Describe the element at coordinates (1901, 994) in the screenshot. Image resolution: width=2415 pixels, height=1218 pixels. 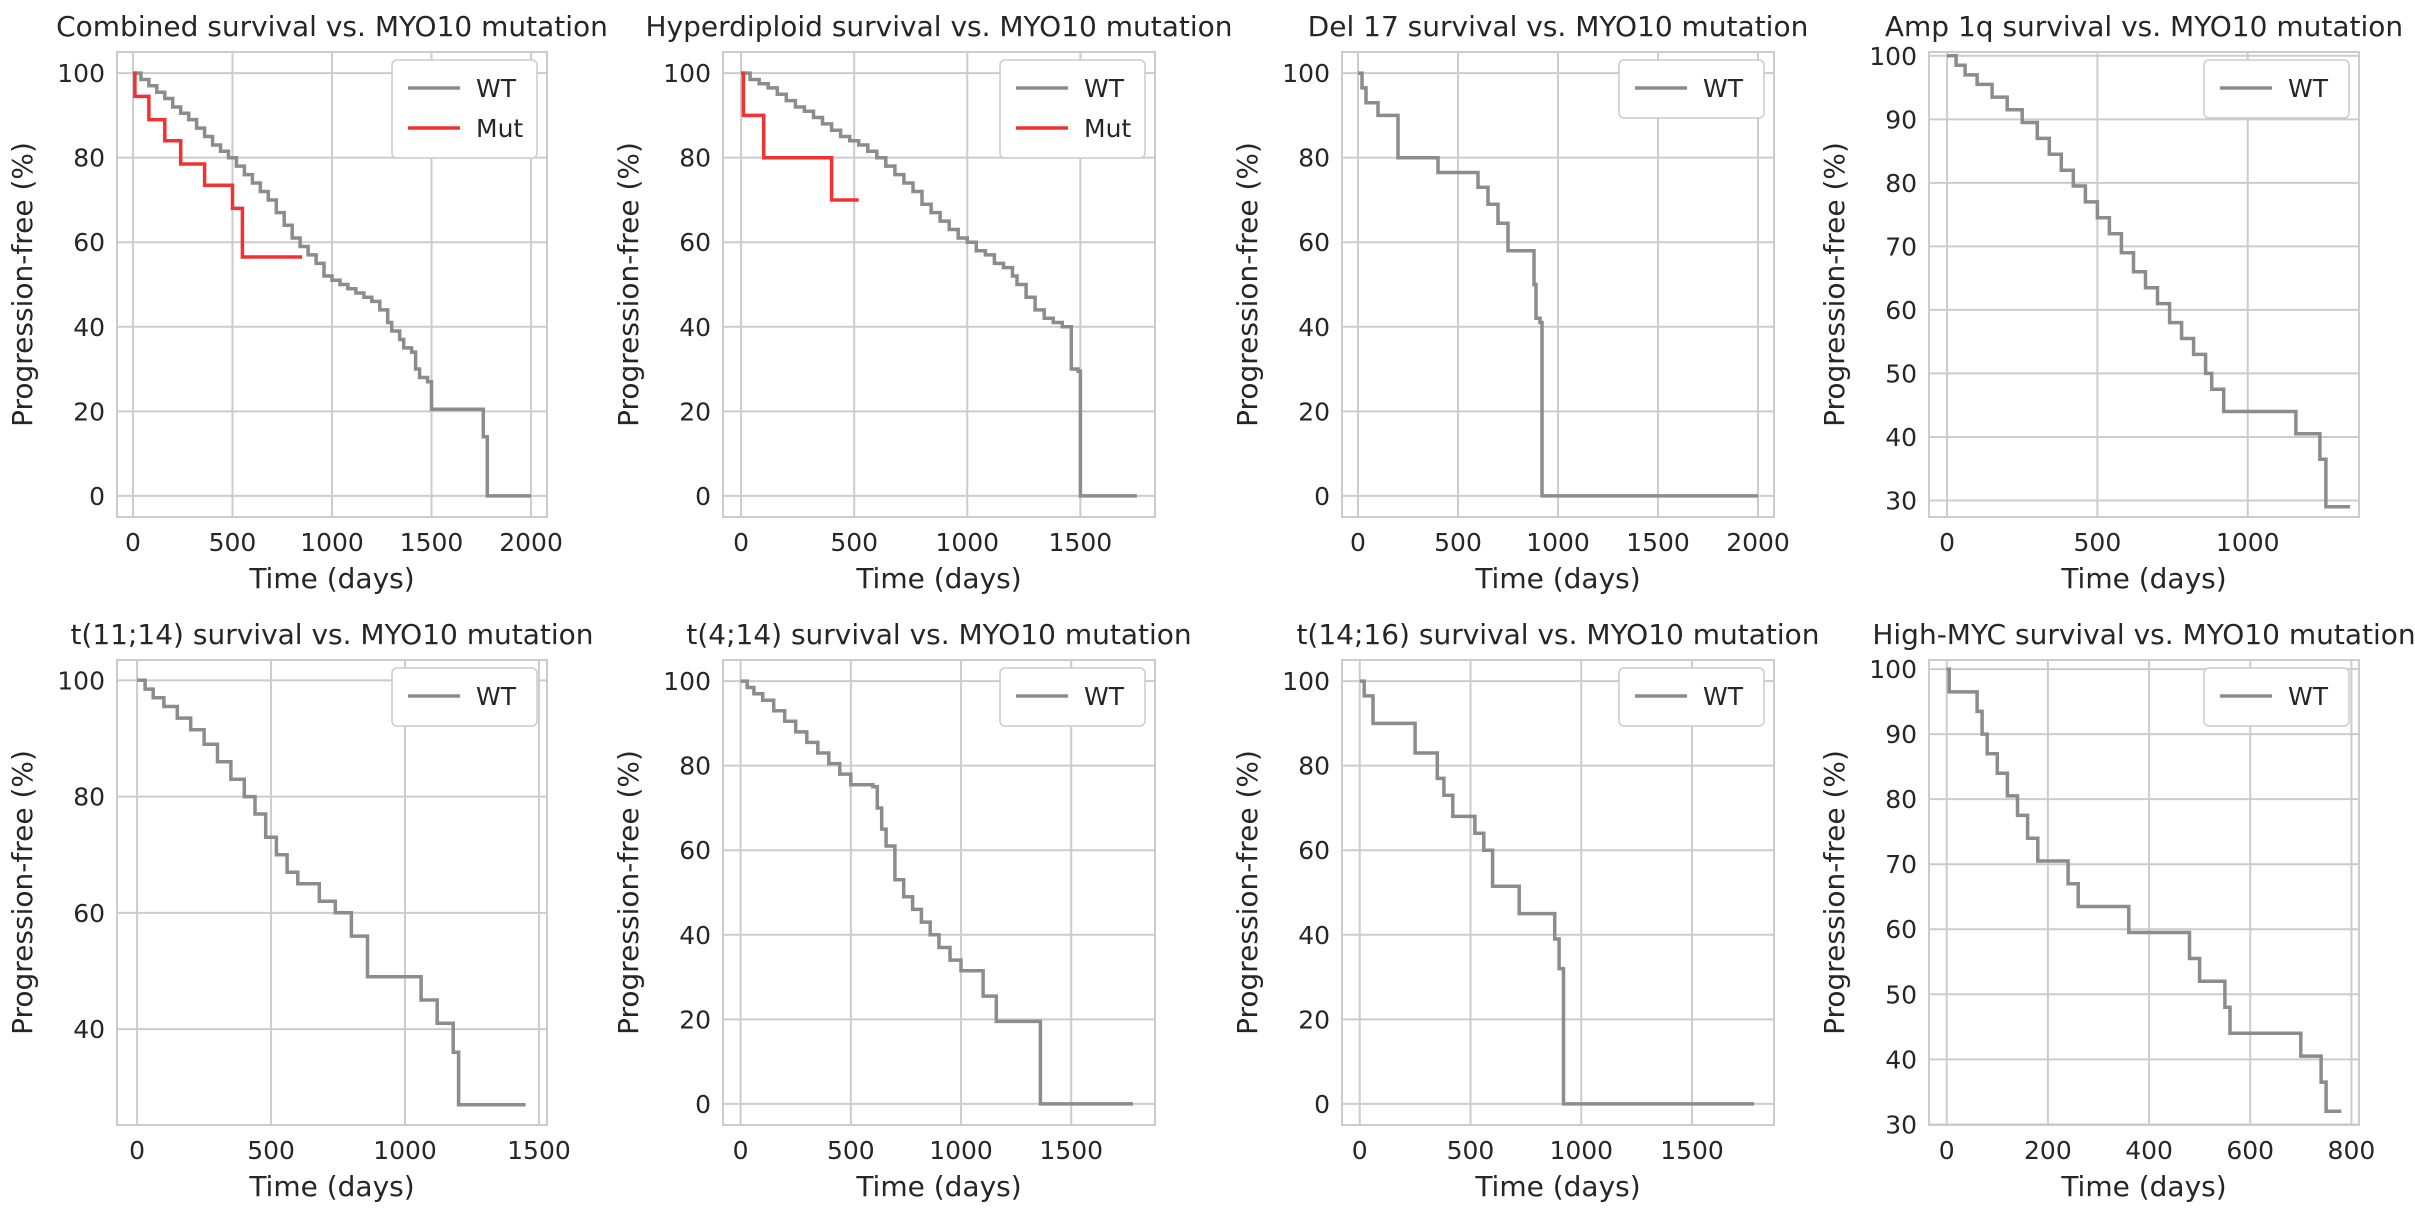
I see `y-tick-label: 50` at that location.